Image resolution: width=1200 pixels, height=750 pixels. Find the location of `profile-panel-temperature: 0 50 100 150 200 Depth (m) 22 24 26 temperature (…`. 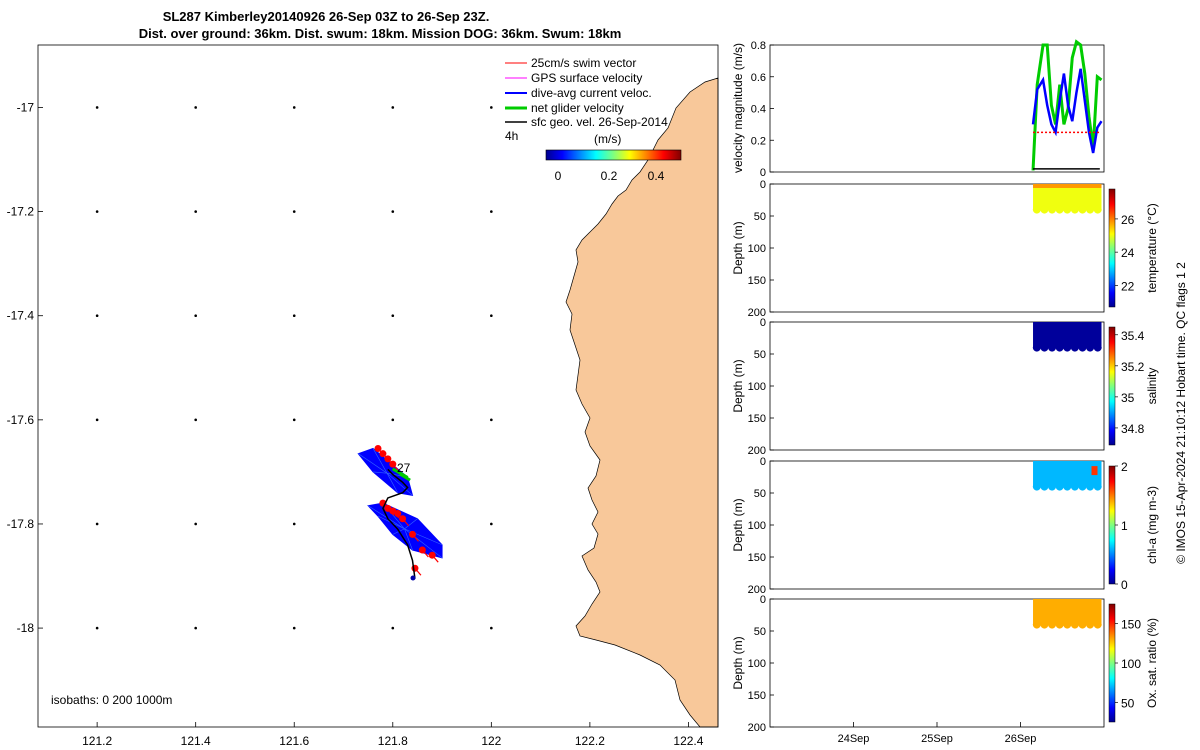

profile-panel-temperature: 0 50 100 150 200 Depth (m) 22 24 26 temperature (… is located at coordinates (945, 249).